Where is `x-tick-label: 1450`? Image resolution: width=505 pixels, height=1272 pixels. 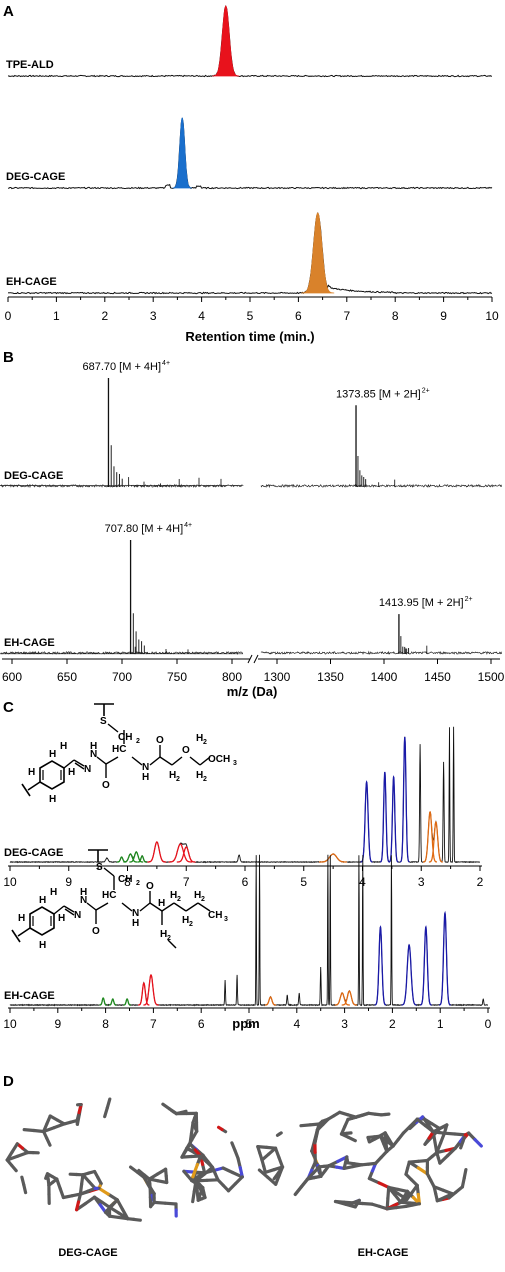
x-tick-label: 1450 is located at coordinates (437, 677).